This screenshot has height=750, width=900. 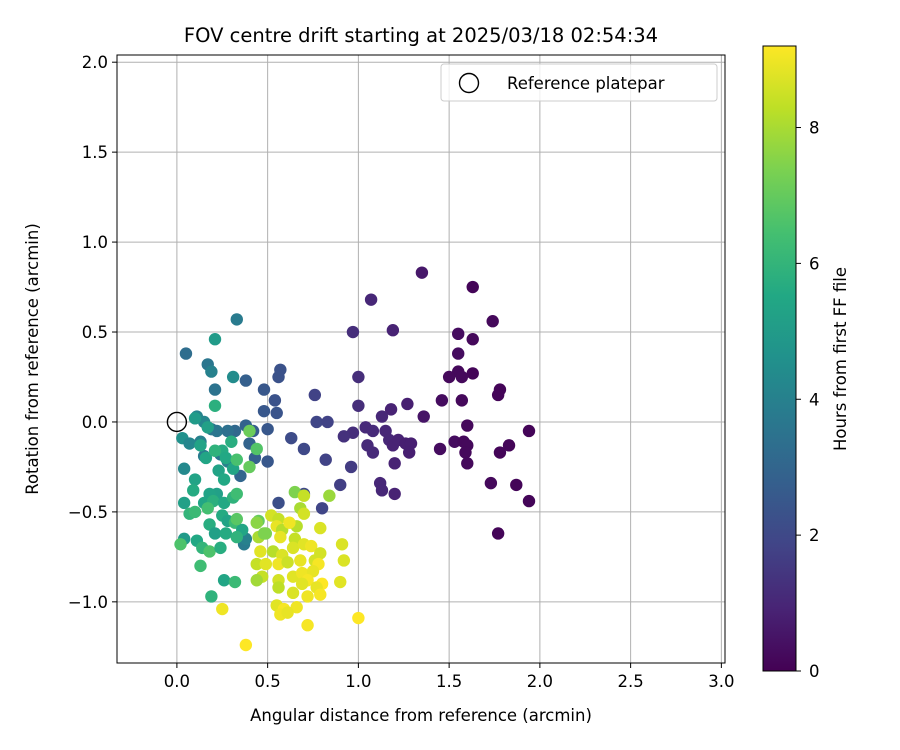 I want to click on colorbar-tick-label: 8, so click(x=814, y=128).